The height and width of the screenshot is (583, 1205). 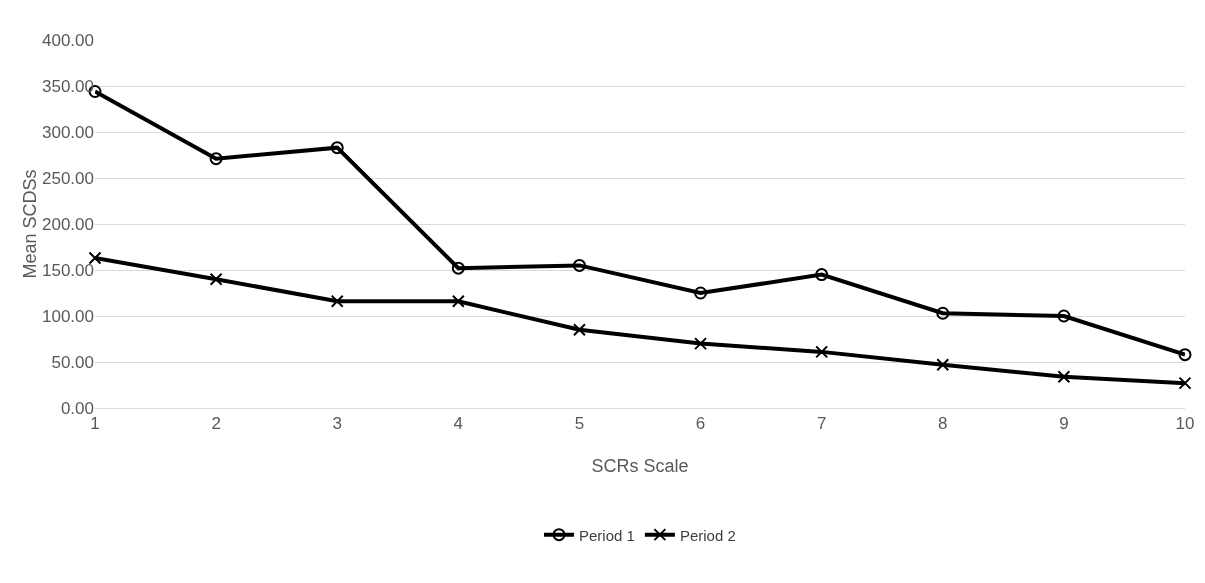 What do you see at coordinates (68, 132) in the screenshot?
I see `y-tick-label: 300.00` at bounding box center [68, 132].